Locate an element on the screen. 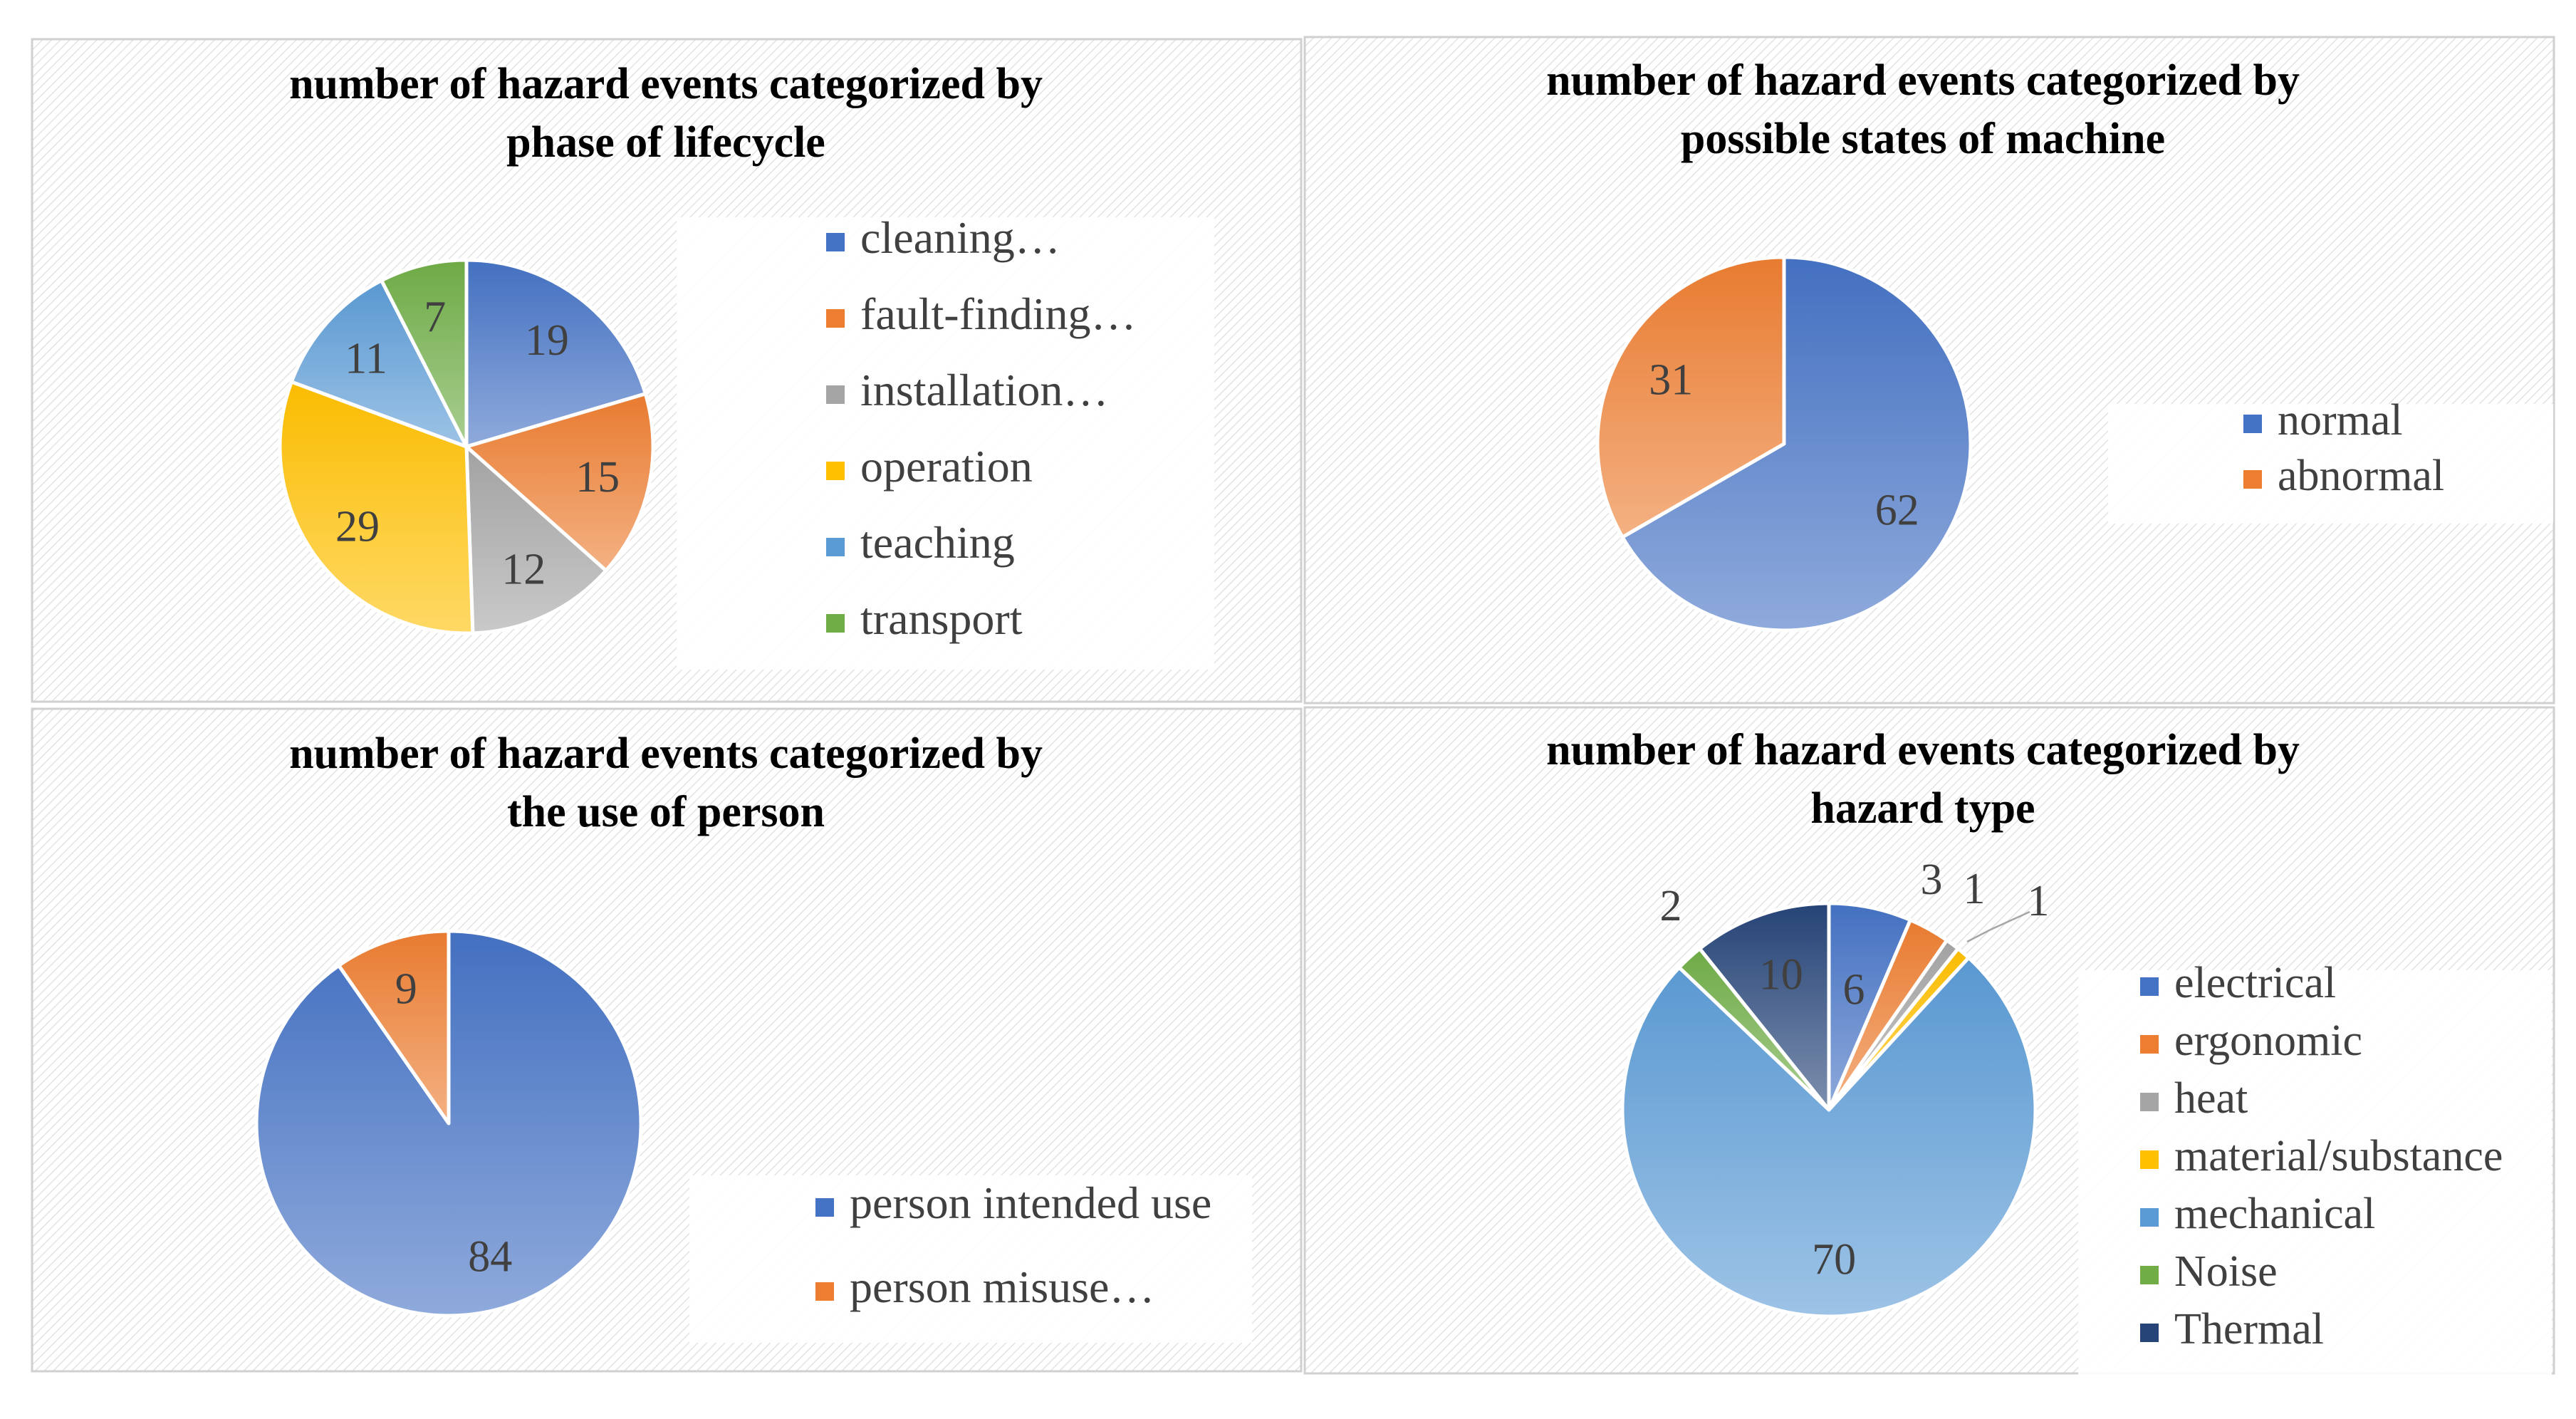  pie-slice-cleaning is located at coordinates (555, 353).